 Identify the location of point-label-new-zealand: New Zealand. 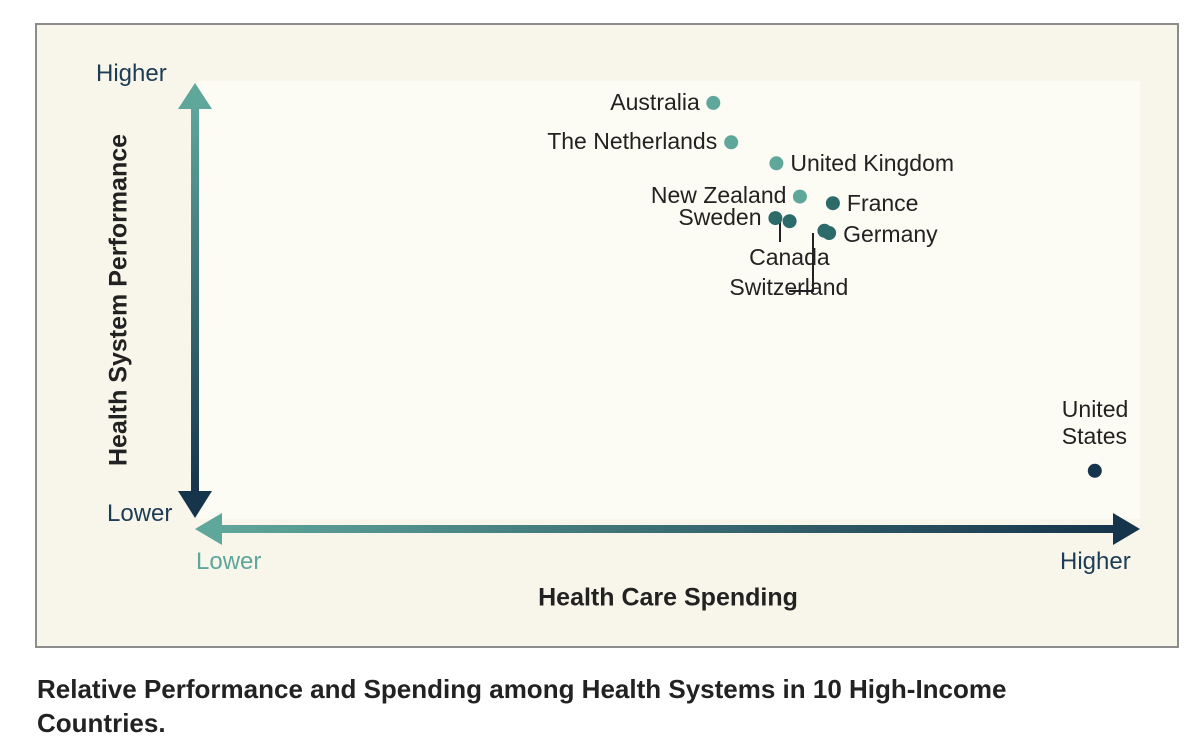
(718, 195).